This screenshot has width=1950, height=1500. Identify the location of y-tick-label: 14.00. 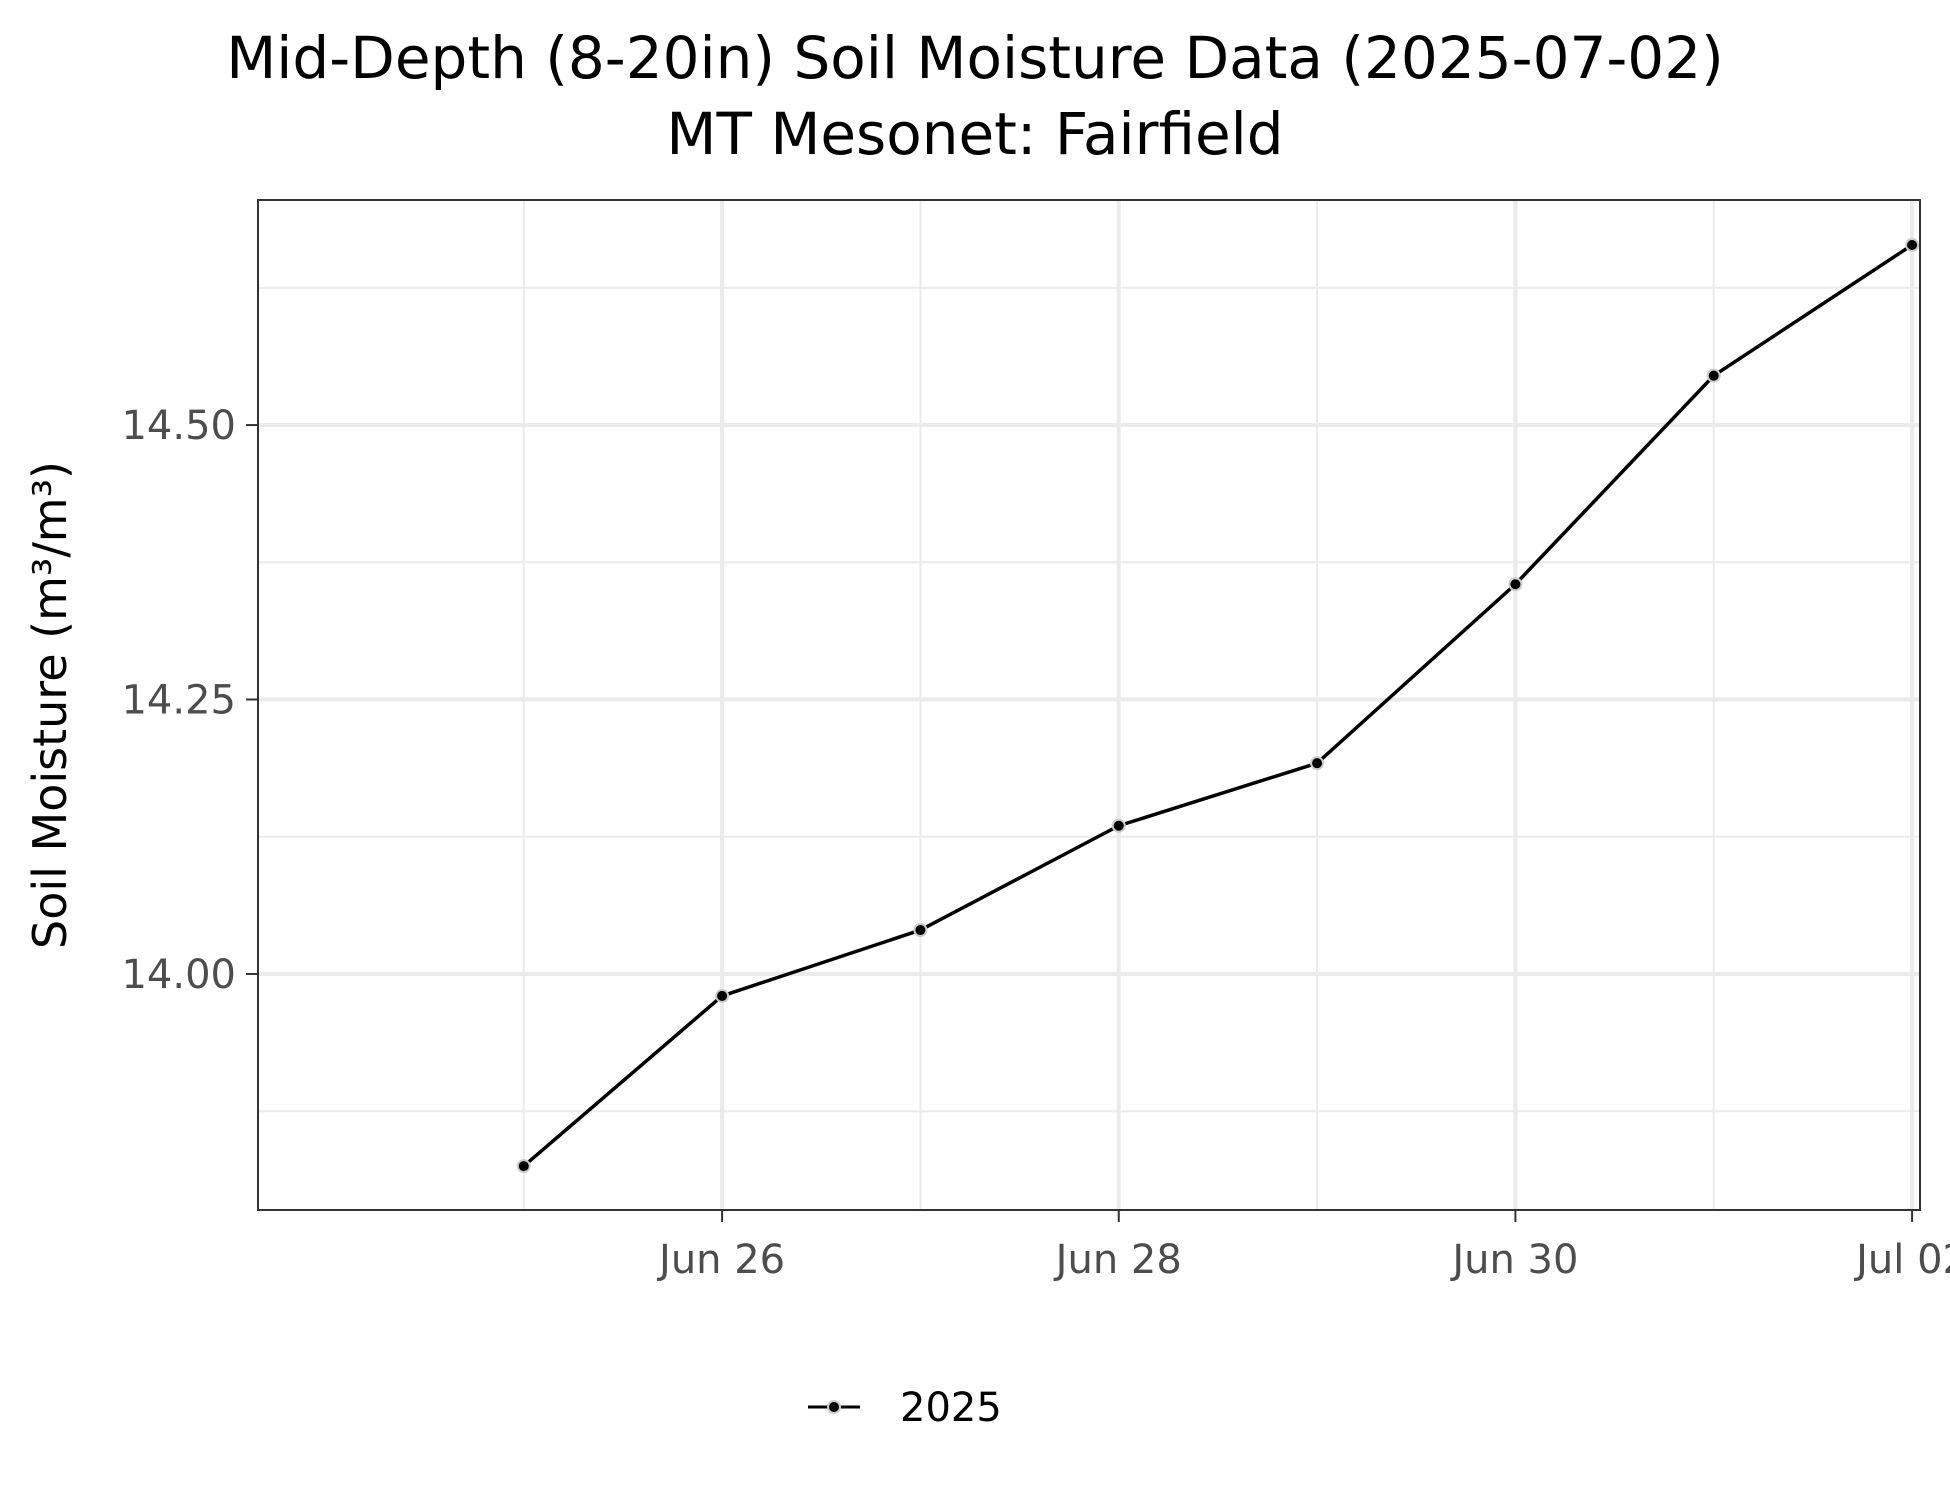
(178, 975).